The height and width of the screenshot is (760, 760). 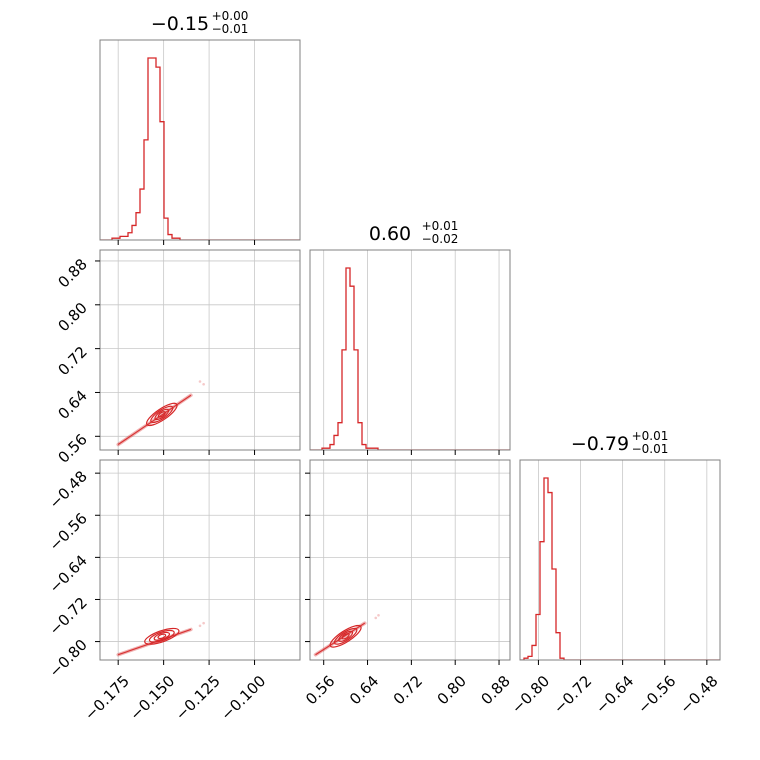 What do you see at coordinates (72, 361) in the screenshot?
I see `tick-label-y: 0.72` at bounding box center [72, 361].